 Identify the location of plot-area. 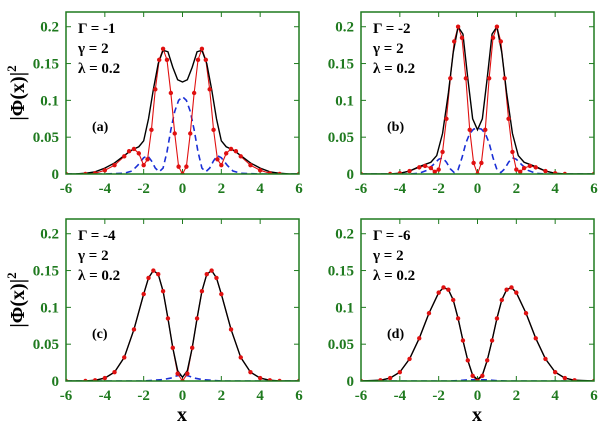
(182, 110).